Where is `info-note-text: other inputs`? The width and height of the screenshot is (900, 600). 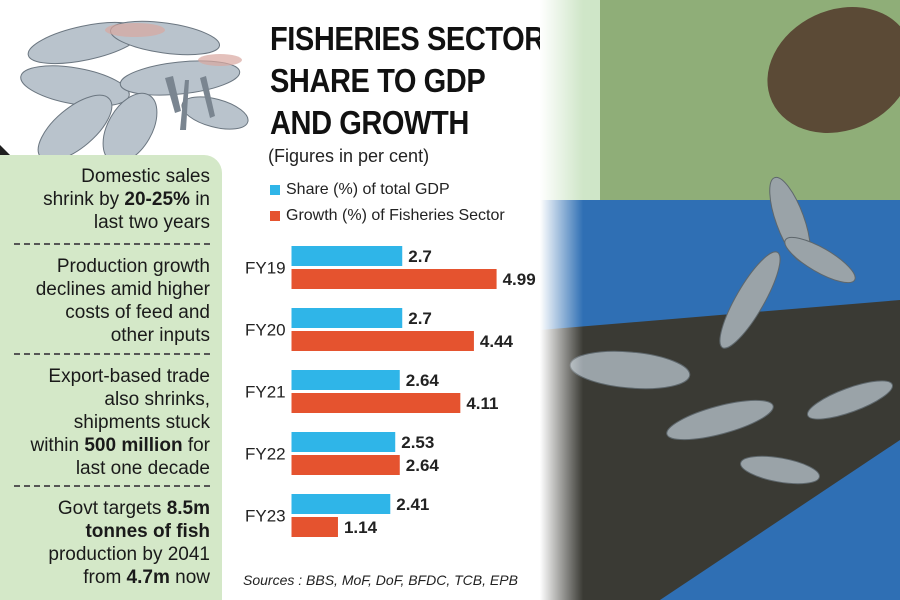 info-note-text: other inputs is located at coordinates (160, 335).